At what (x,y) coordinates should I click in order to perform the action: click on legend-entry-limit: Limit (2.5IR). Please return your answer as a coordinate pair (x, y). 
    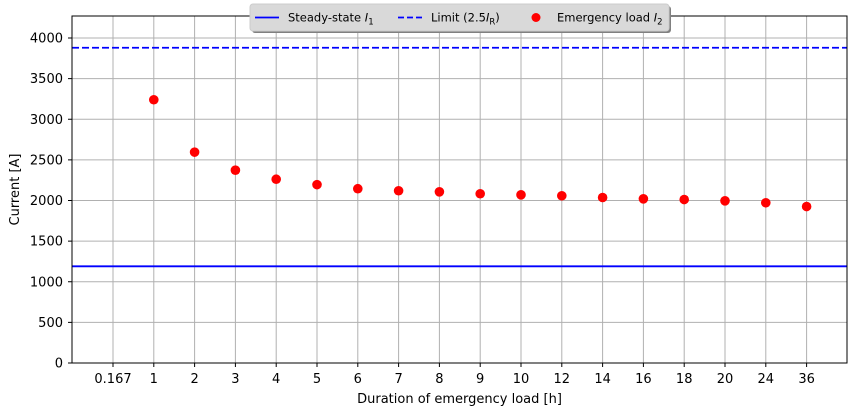
    Looking at the image, I should click on (449, 19).